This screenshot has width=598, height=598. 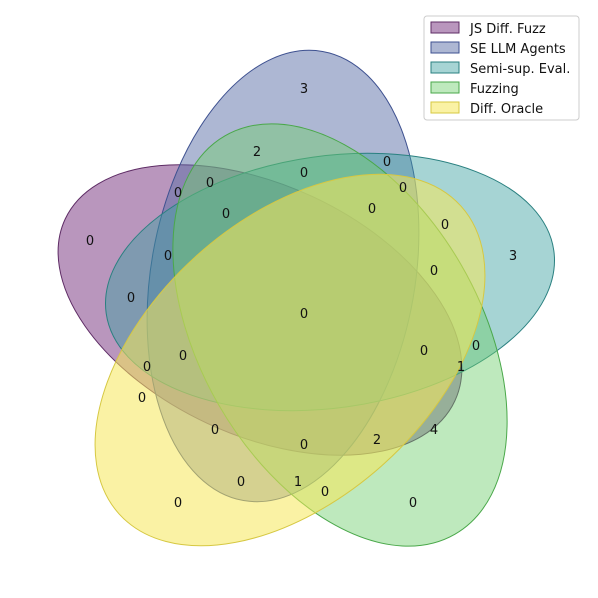 What do you see at coordinates (445, 87) in the screenshot?
I see `legend-swatch-fuzzing` at bounding box center [445, 87].